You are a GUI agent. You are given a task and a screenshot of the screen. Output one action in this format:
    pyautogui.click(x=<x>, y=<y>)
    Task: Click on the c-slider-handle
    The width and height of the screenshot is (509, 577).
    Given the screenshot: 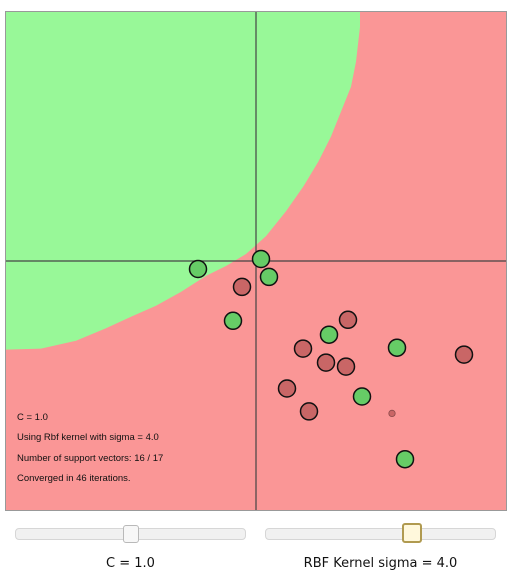 What is the action you would take?
    pyautogui.click(x=130, y=534)
    